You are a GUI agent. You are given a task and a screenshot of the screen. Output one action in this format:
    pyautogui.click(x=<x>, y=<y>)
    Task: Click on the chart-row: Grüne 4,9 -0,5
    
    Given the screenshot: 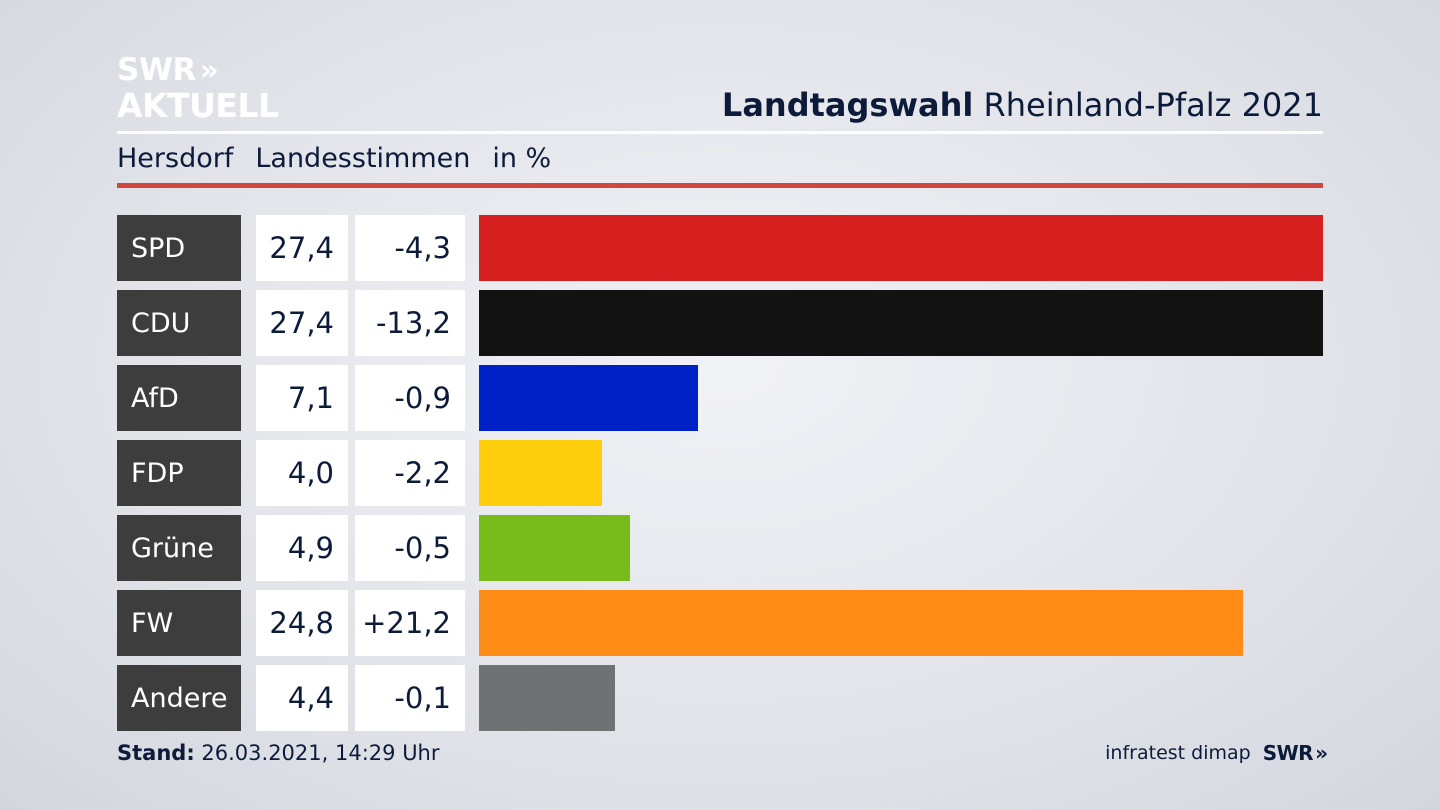 What is the action you would take?
    pyautogui.click(x=720, y=548)
    